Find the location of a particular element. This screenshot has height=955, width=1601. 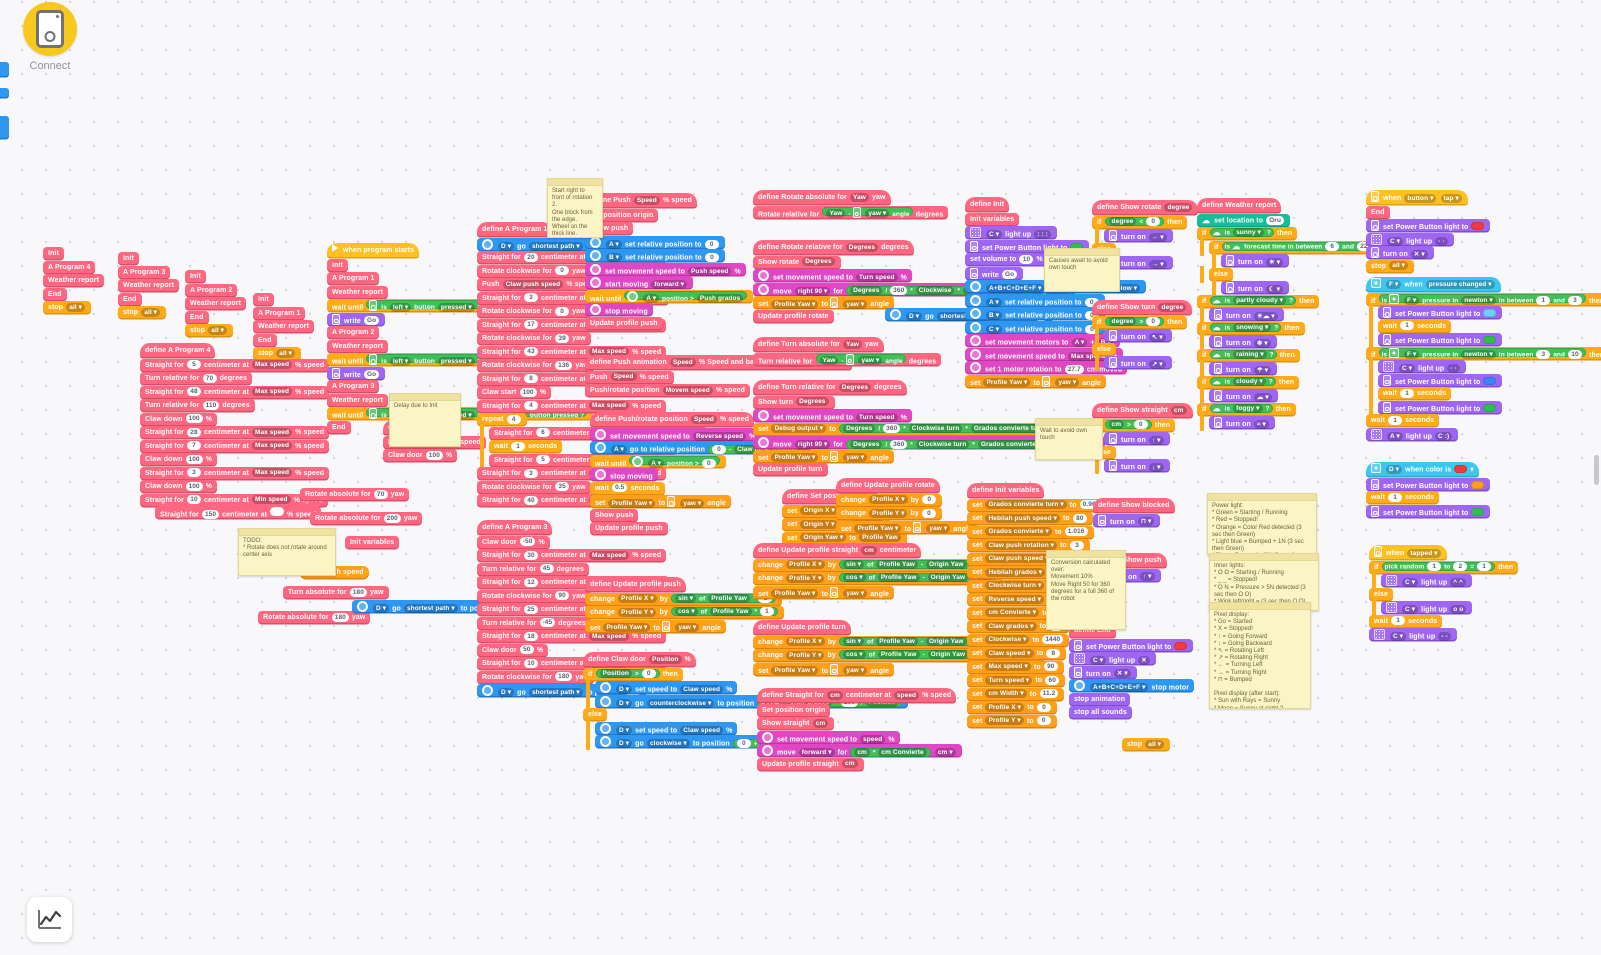

value-input: 17 is located at coordinates (530, 324).